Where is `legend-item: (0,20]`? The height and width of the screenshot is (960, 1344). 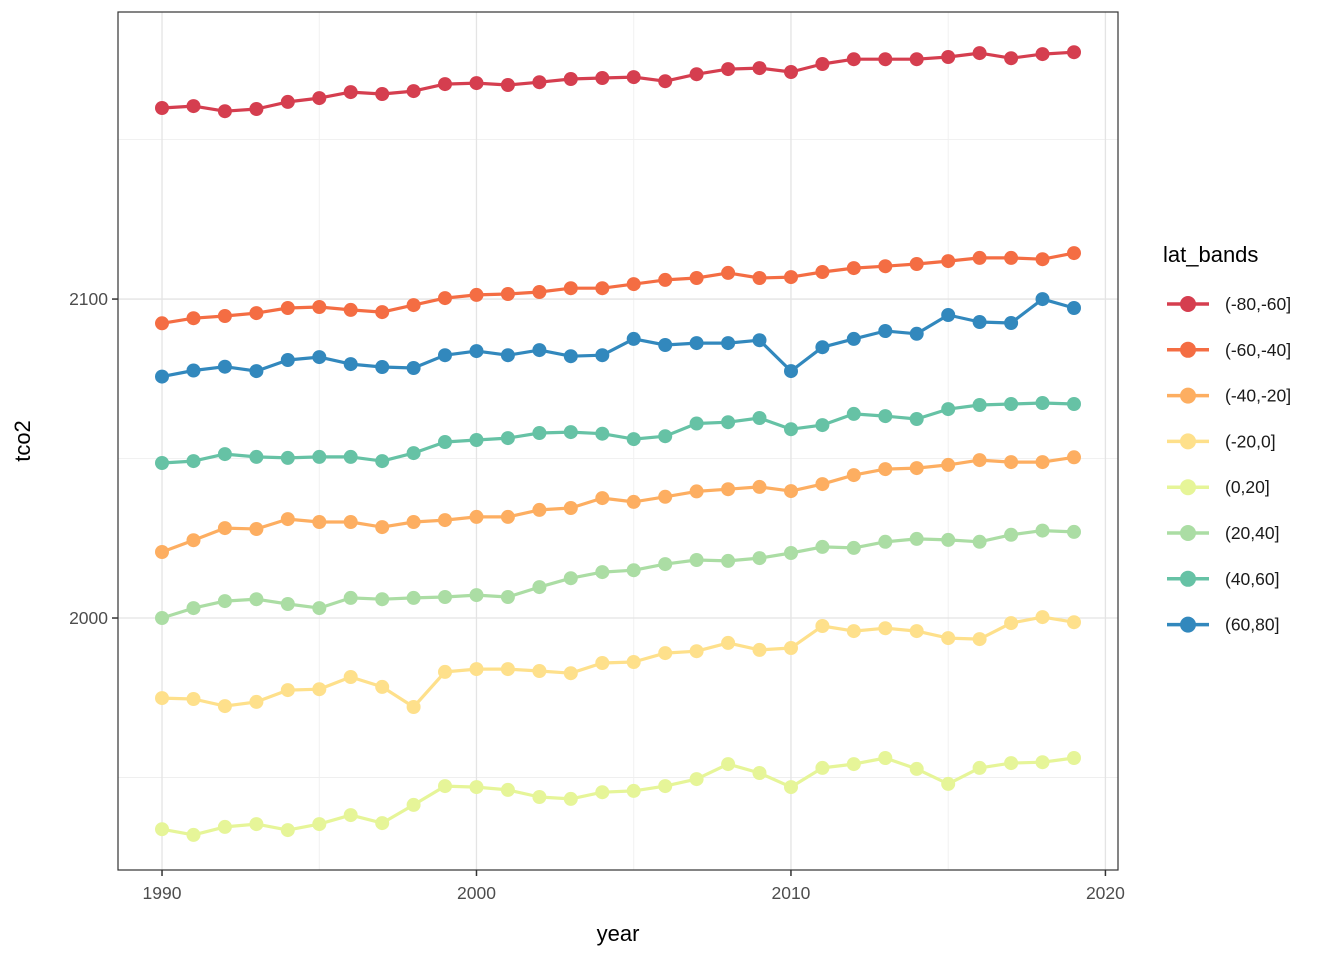
legend-item: (0,20] is located at coordinates (1218, 487).